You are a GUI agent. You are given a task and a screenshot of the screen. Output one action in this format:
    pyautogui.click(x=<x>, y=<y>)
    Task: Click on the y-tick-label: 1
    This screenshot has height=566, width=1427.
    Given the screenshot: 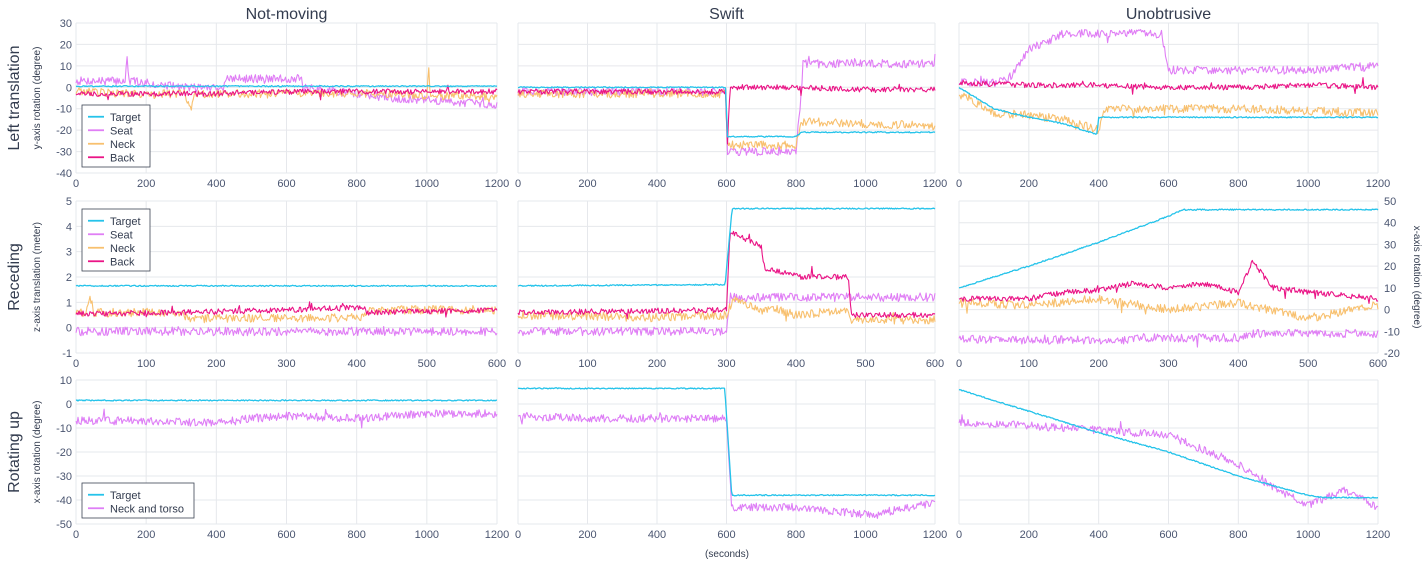 What is the action you would take?
    pyautogui.click(x=69, y=303)
    